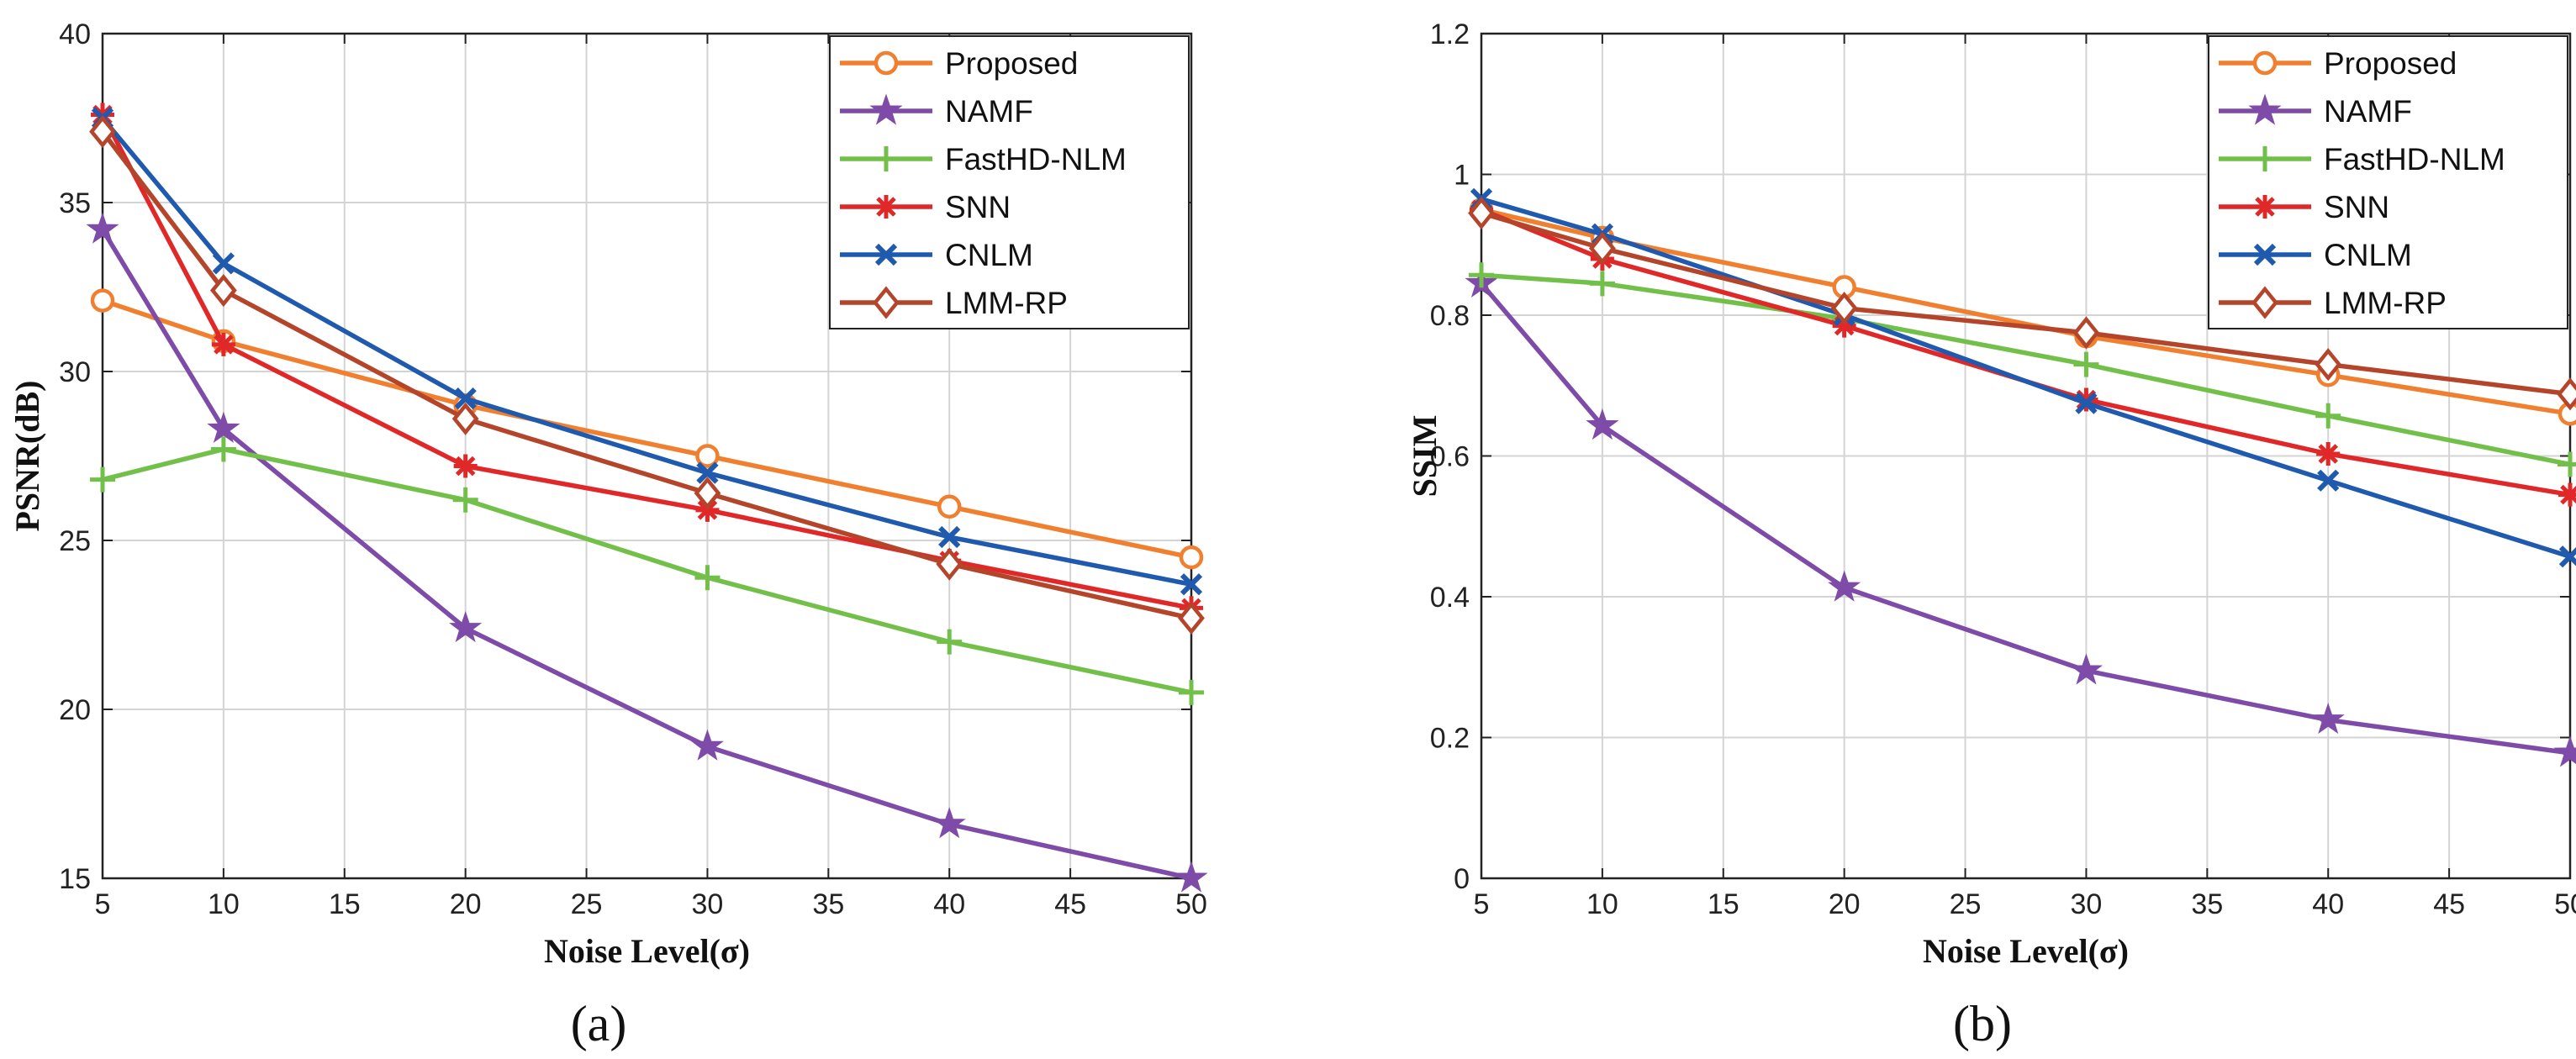 The height and width of the screenshot is (1059, 2576). What do you see at coordinates (75, 879) in the screenshot?
I see `y-tick-label: 15` at bounding box center [75, 879].